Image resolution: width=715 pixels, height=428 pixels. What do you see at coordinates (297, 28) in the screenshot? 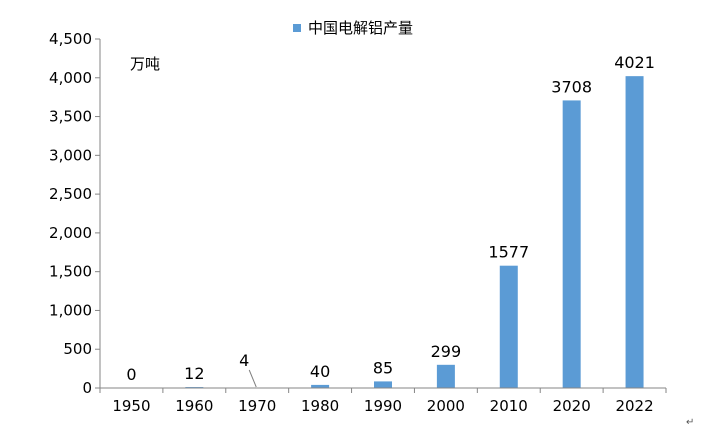
I see `legend-swatch` at bounding box center [297, 28].